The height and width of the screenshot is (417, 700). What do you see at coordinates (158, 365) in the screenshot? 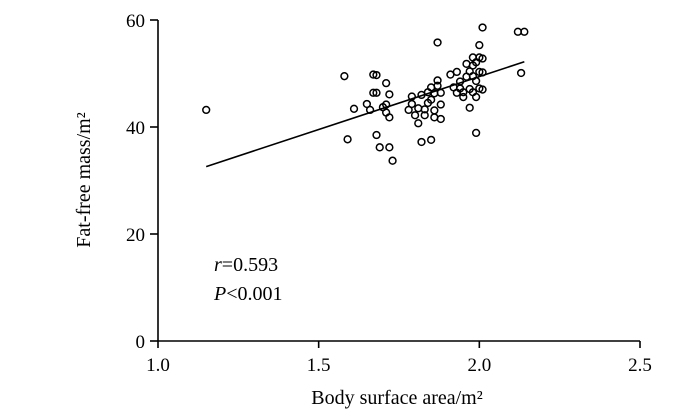
I see `x-tick-label: 1.0` at bounding box center [158, 365].